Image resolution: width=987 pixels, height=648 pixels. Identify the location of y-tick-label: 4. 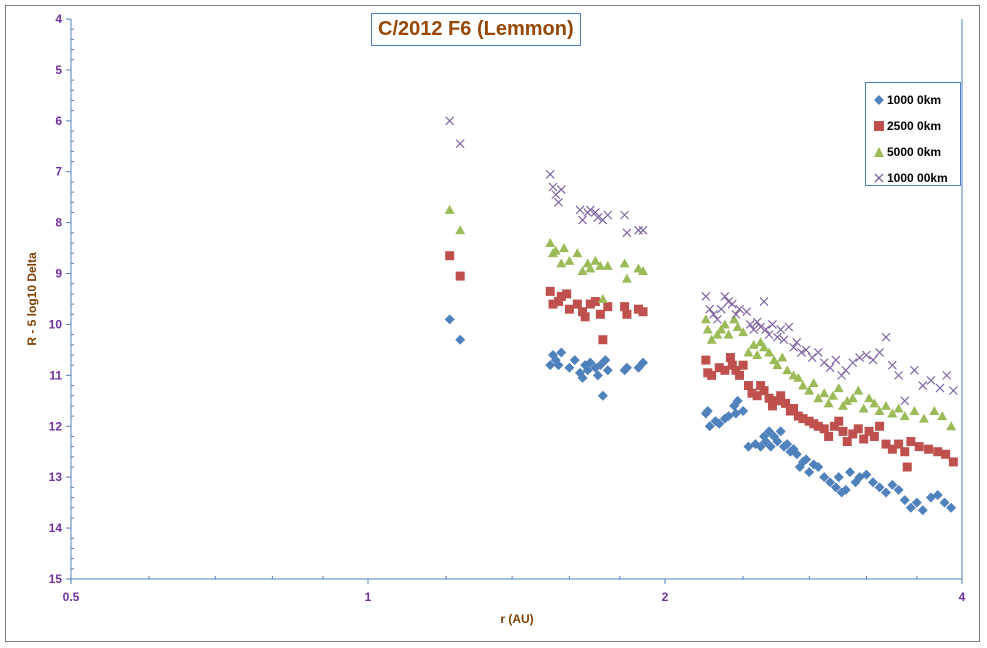
(58, 19).